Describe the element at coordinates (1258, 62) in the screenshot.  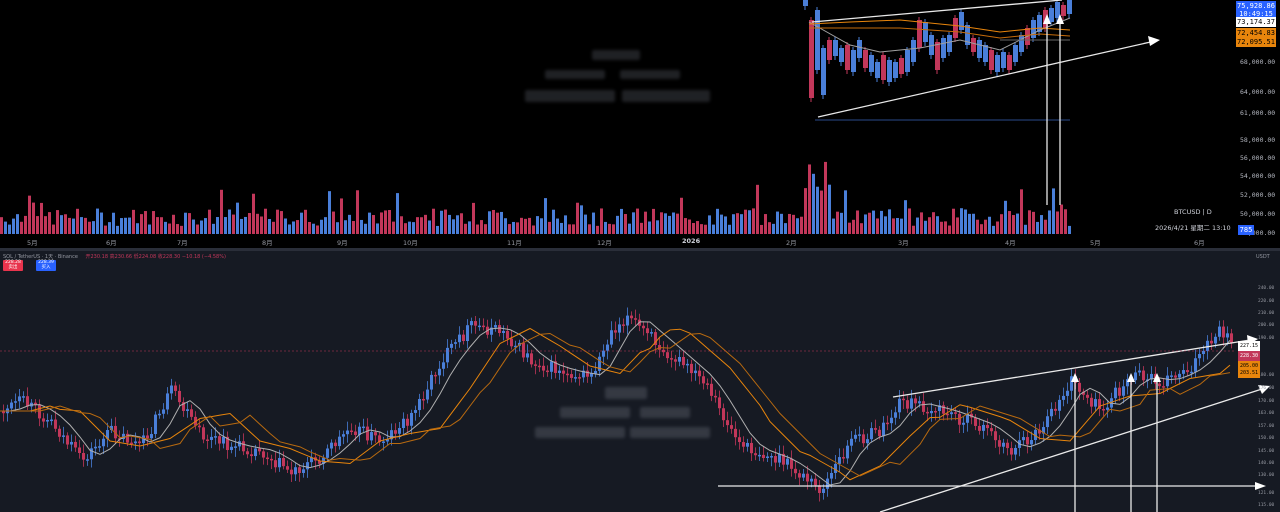
I see `btc-price-tick: 68,000.00` at that location.